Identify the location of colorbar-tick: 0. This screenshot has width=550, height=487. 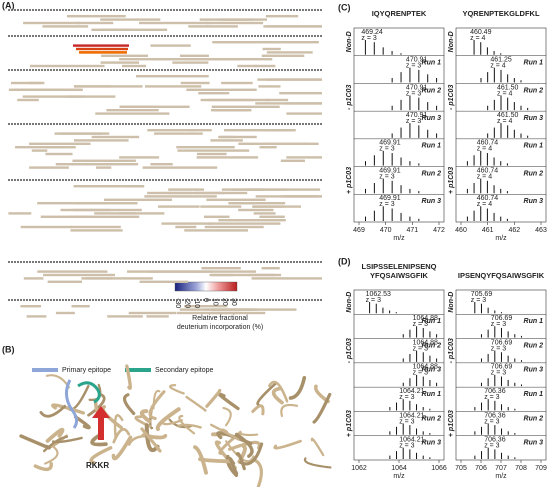
(205, 300).